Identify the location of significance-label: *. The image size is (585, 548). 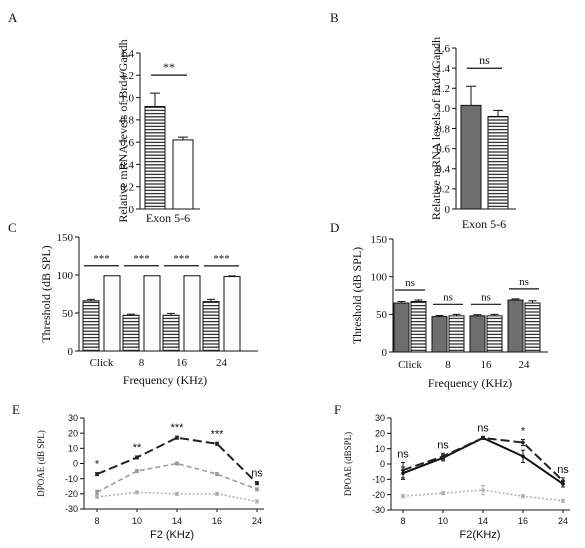
(523, 431).